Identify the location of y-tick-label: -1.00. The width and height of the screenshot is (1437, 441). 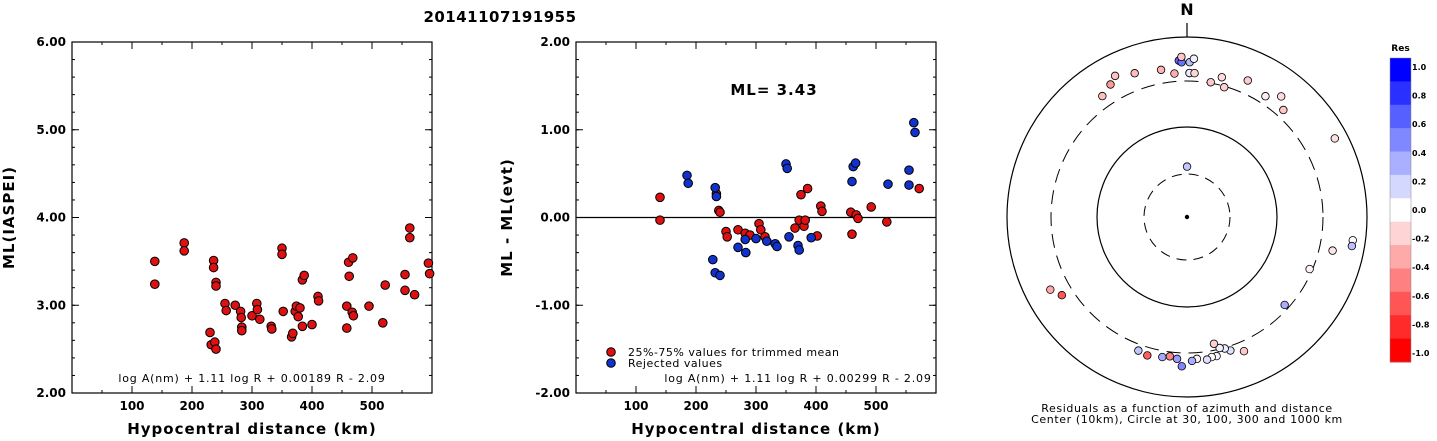
(552, 305).